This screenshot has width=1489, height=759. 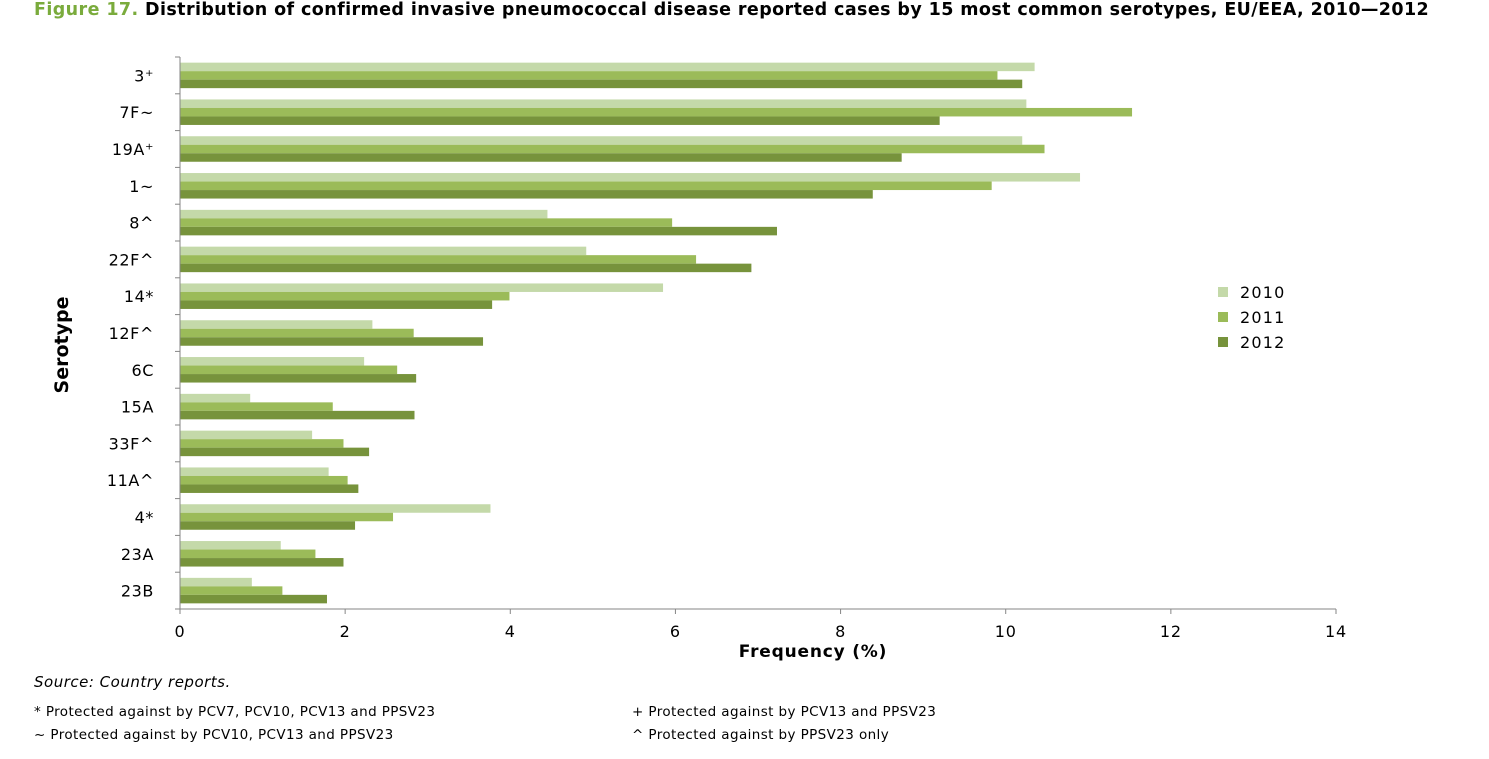 I want to click on legend-label-2012: 2012, so click(x=1263, y=342).